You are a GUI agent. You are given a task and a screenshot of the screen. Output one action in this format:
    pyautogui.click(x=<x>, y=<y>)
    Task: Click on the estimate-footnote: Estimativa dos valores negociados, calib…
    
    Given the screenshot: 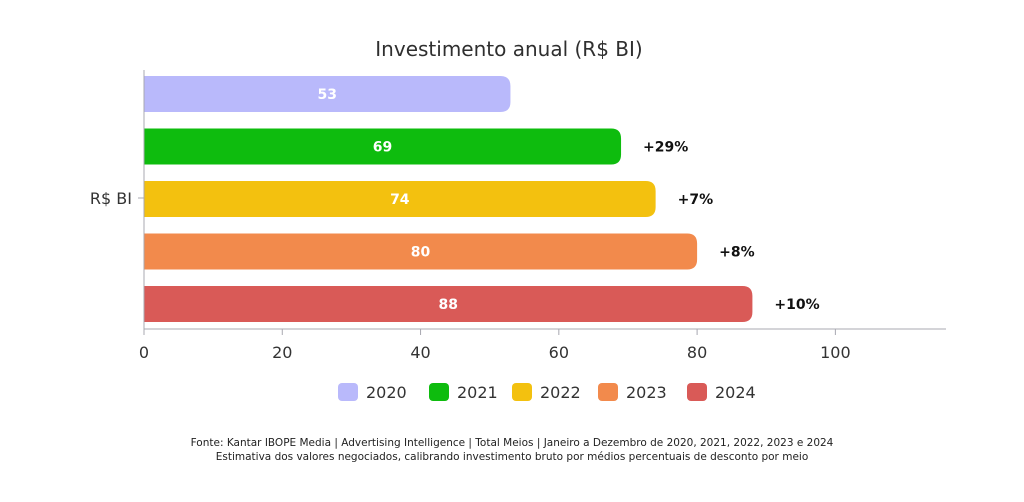 What is the action you would take?
    pyautogui.click(x=512, y=457)
    